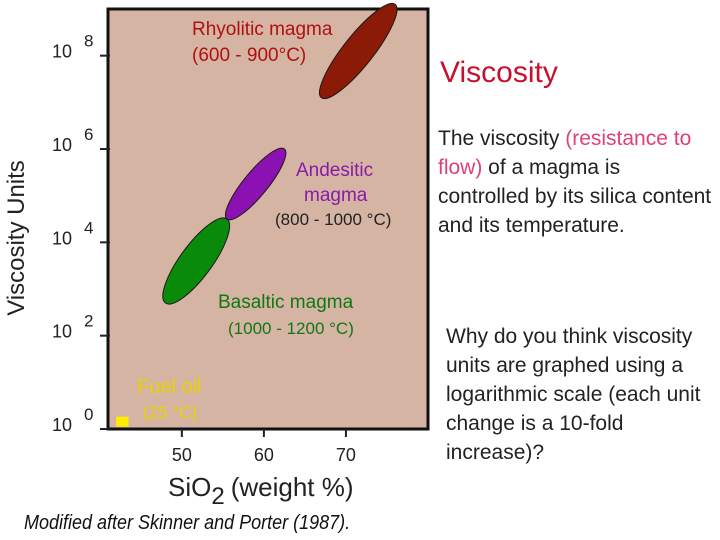 This screenshot has height=540, width=720. What do you see at coordinates (264, 455) in the screenshot?
I see `x-tick-label: 60` at bounding box center [264, 455].